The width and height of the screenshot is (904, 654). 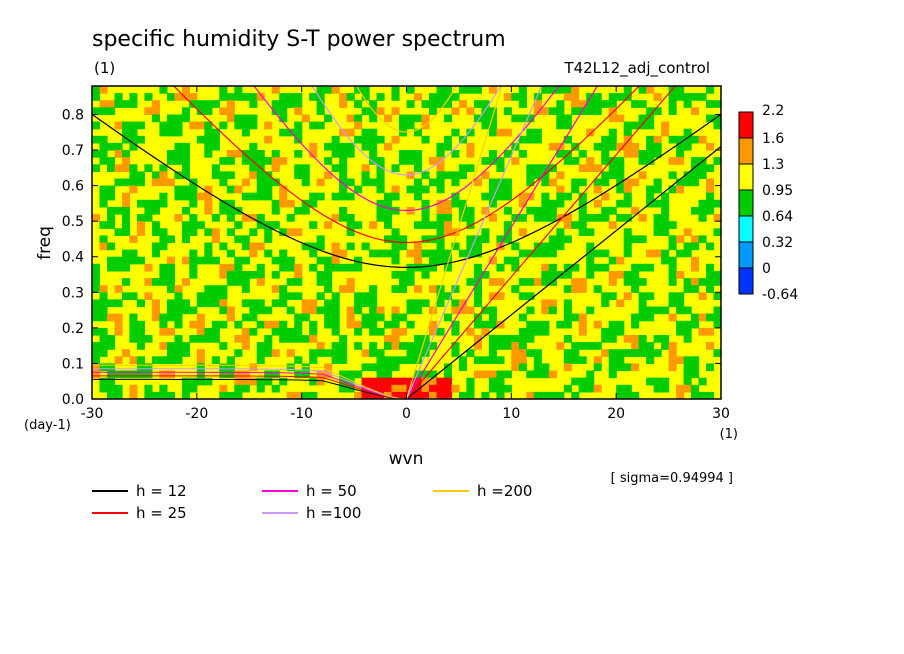 I want to click on x-tick-label: -30, so click(x=92, y=414).